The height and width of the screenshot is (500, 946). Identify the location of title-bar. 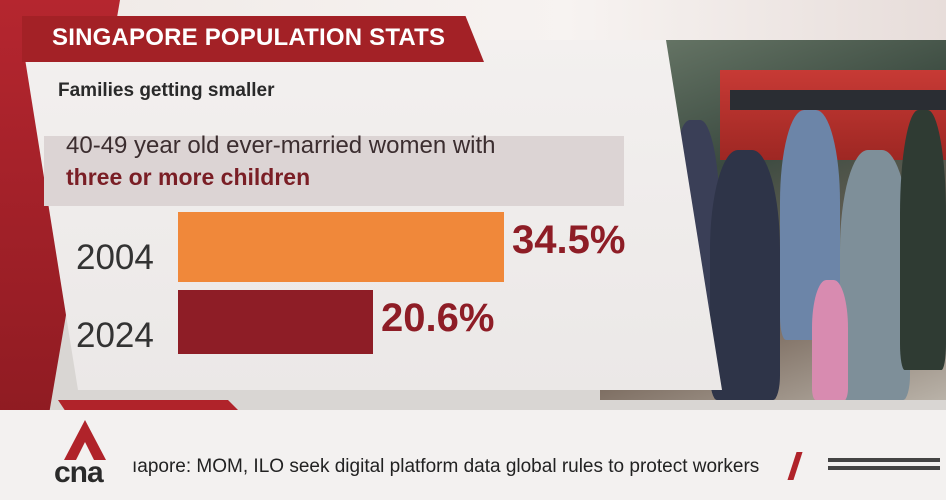
(253, 39).